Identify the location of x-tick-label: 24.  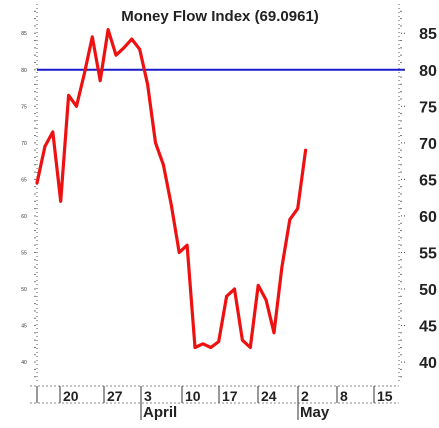
(269, 396).